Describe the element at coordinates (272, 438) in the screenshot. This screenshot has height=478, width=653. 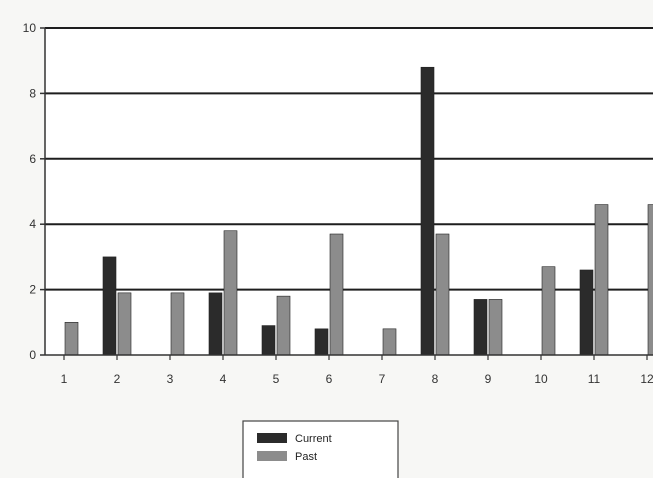
I see `legend-swatch-current` at that location.